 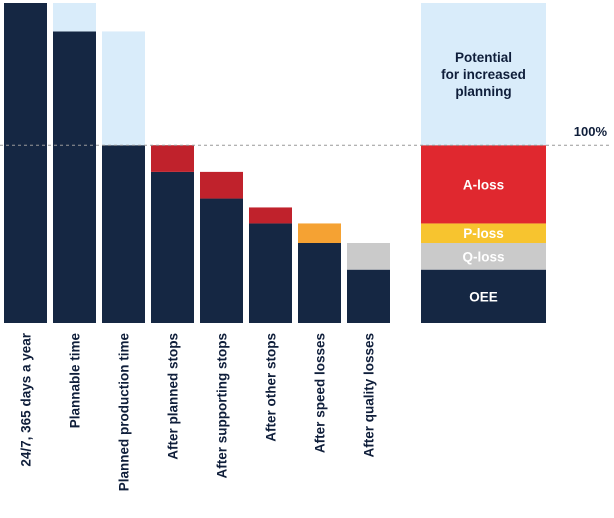 What do you see at coordinates (75, 381) in the screenshot?
I see `category-label-2: Plannable time` at bounding box center [75, 381].